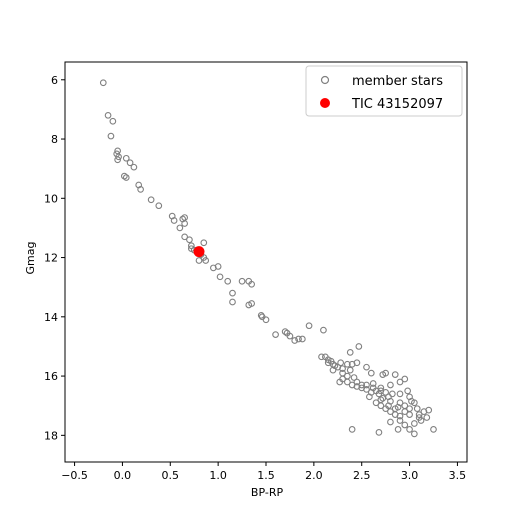 The image size is (518, 518). I want to click on x-axis-label: BP-RP, so click(267, 492).